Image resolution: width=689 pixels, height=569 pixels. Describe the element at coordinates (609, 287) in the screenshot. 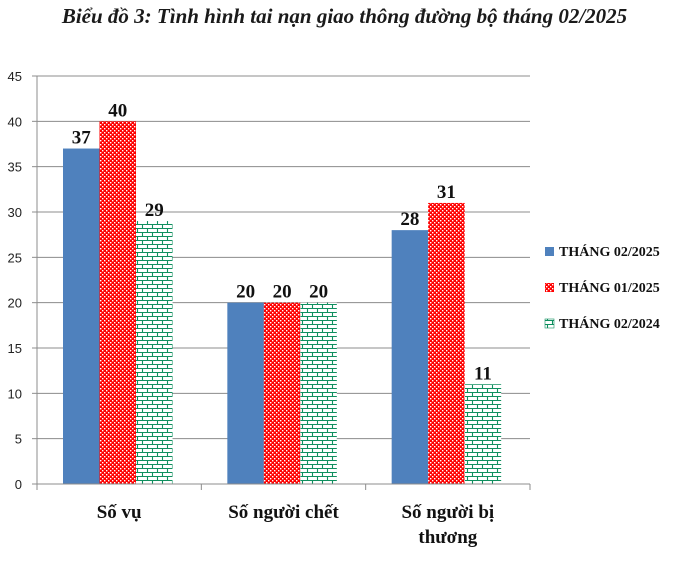

I see `legend-label: THÁNG 01/2025` at that location.